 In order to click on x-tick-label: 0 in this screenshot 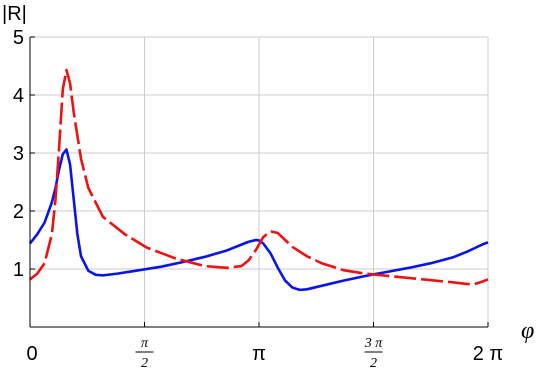, I will do `click(31, 354)`.